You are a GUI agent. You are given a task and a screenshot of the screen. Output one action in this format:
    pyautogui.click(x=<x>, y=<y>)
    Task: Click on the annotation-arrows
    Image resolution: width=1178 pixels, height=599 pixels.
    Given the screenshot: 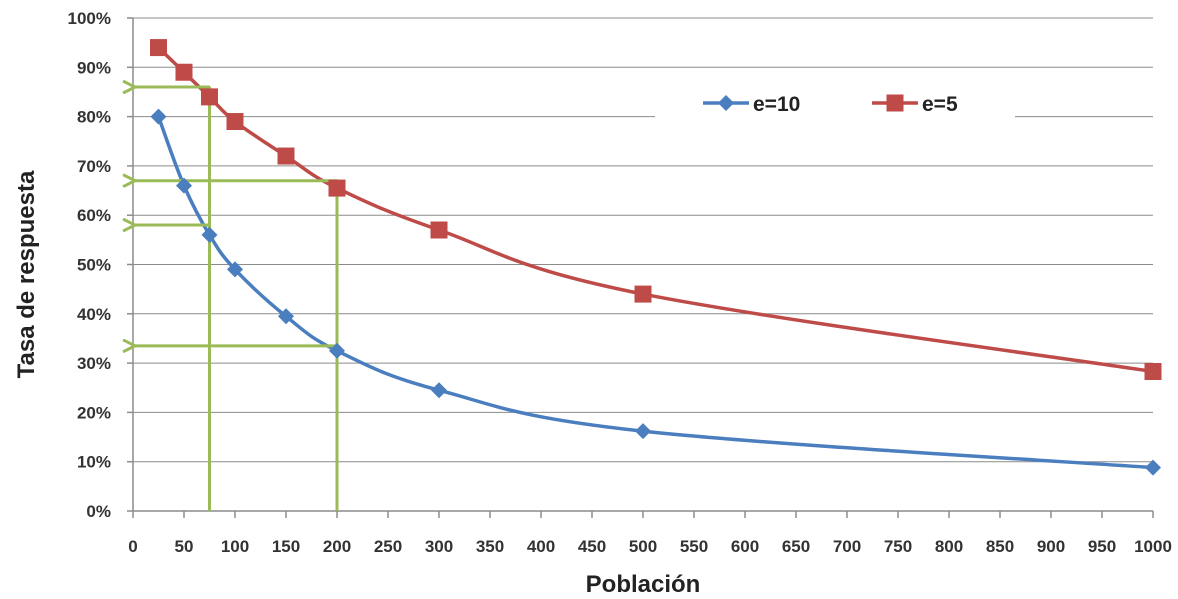 What is the action you would take?
    pyautogui.click(x=240, y=299)
    